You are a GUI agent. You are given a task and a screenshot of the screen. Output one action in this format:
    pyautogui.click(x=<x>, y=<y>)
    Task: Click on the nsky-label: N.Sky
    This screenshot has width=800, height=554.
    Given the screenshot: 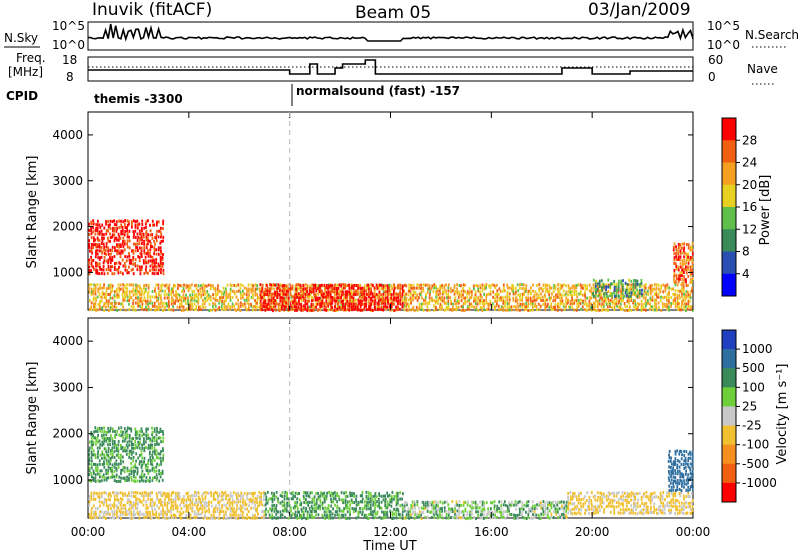 What is the action you would take?
    pyautogui.click(x=21, y=38)
    